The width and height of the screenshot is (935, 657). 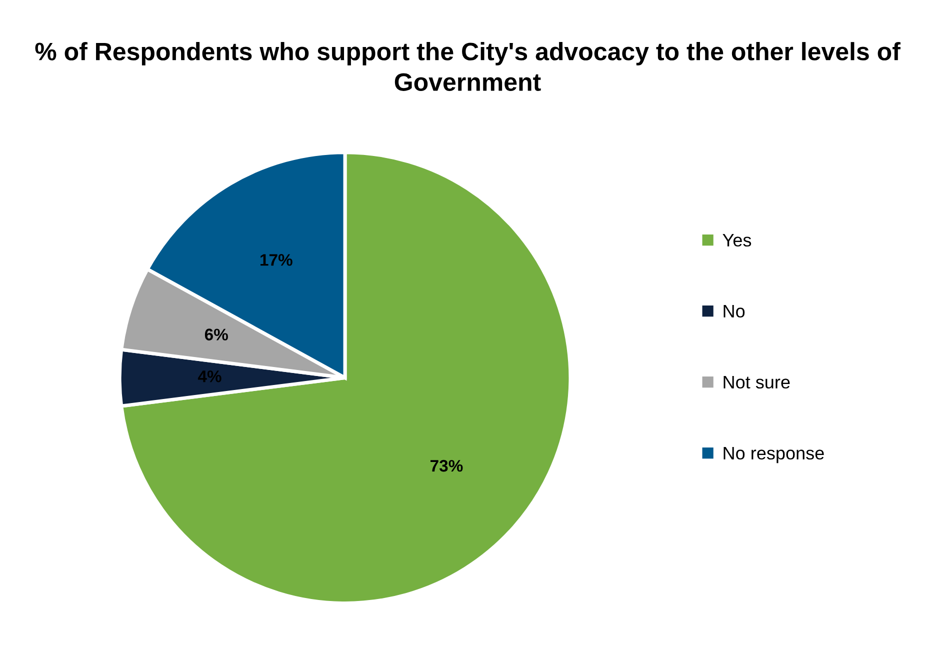 What do you see at coordinates (276, 260) in the screenshot?
I see `data-label: 17%` at bounding box center [276, 260].